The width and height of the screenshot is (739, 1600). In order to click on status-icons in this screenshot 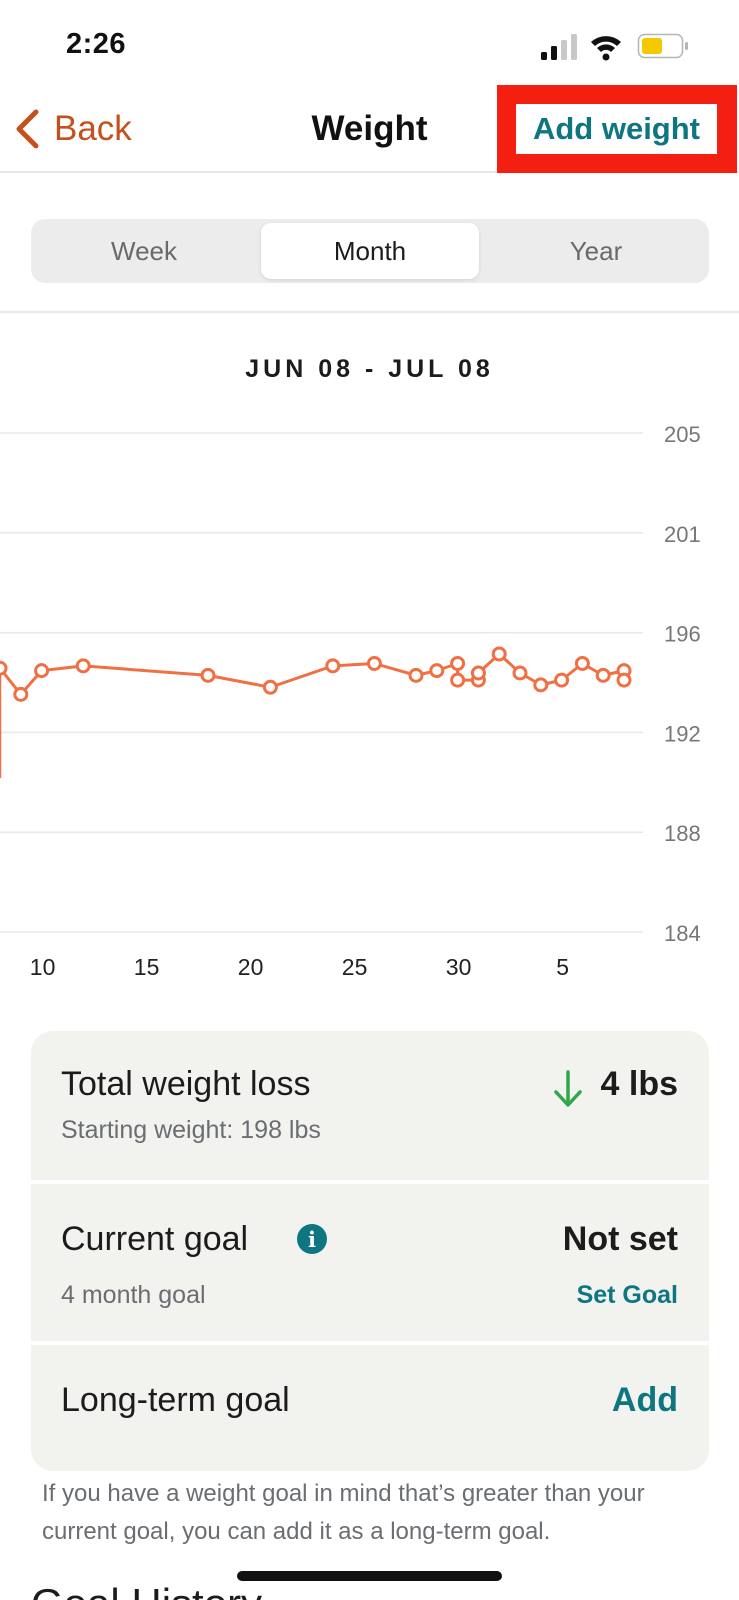, I will do `click(626, 47)`.